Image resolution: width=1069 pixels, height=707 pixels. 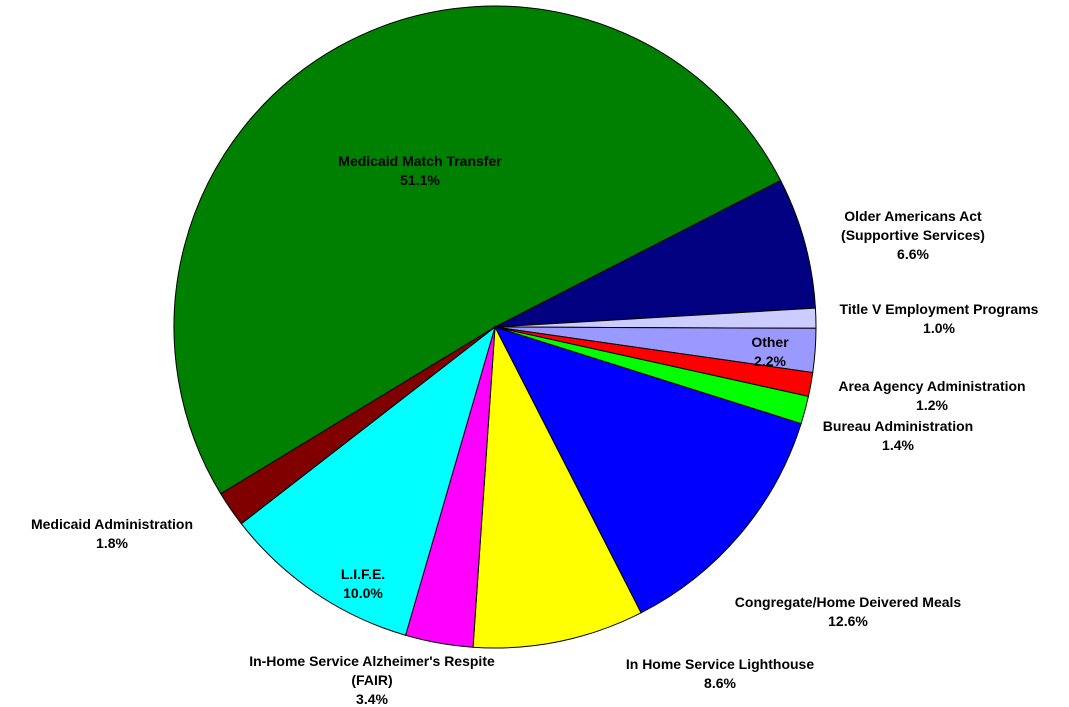 What do you see at coordinates (420, 161) in the screenshot?
I see `category-name: Medicaid Match Transfer` at bounding box center [420, 161].